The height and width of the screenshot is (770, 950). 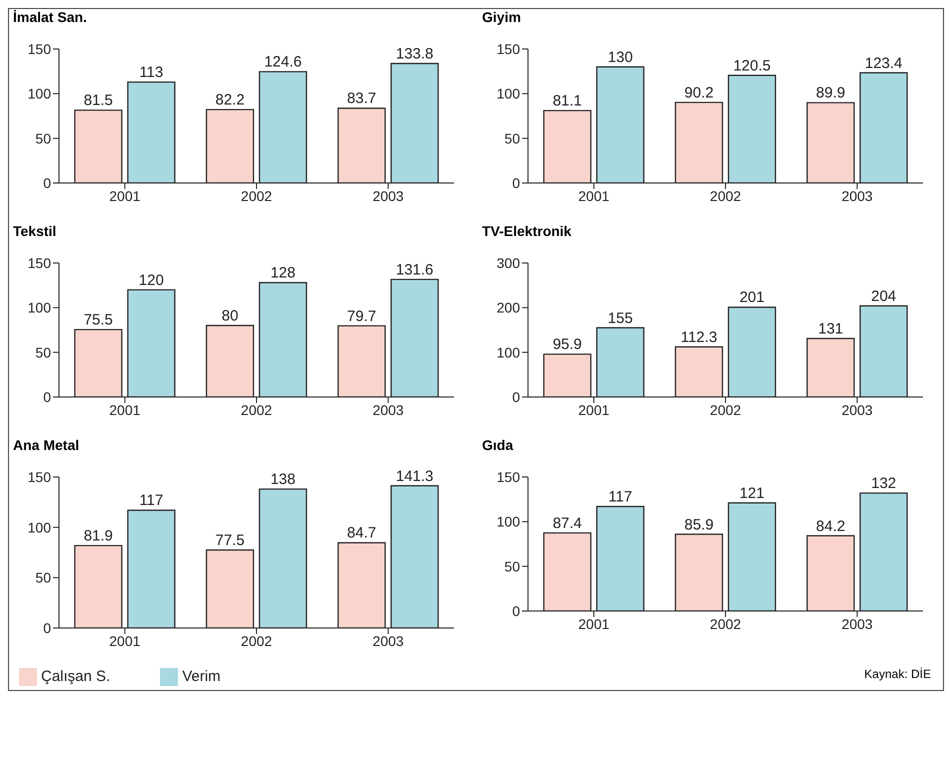 I want to click on data-label: 120, so click(x=151, y=280).